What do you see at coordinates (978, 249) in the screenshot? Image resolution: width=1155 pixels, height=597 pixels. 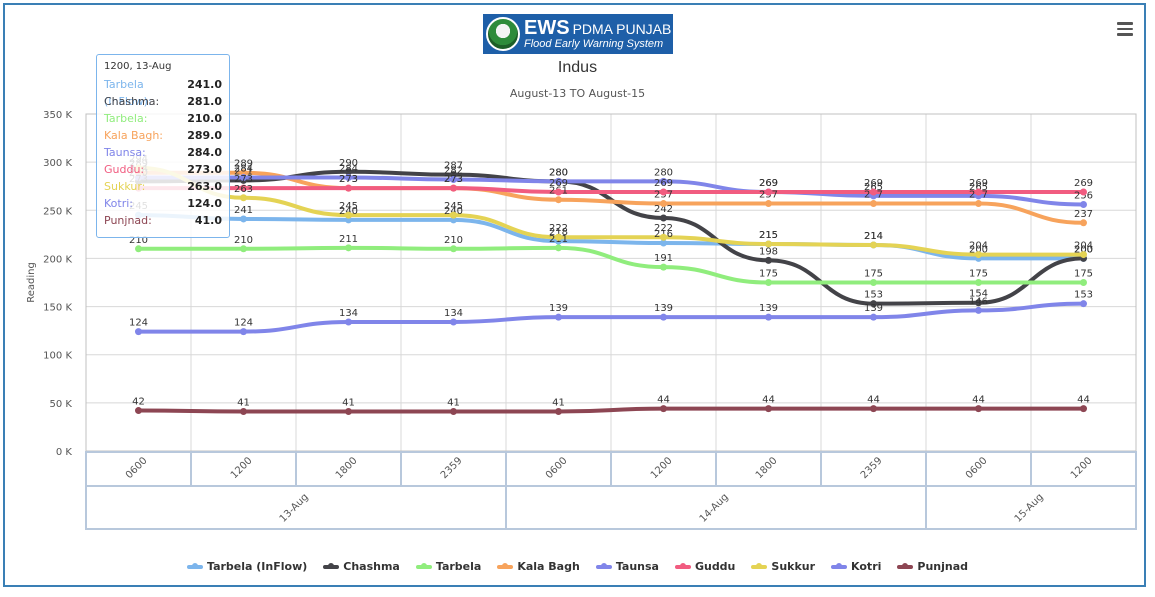 I see `data-label: 200` at bounding box center [978, 249].